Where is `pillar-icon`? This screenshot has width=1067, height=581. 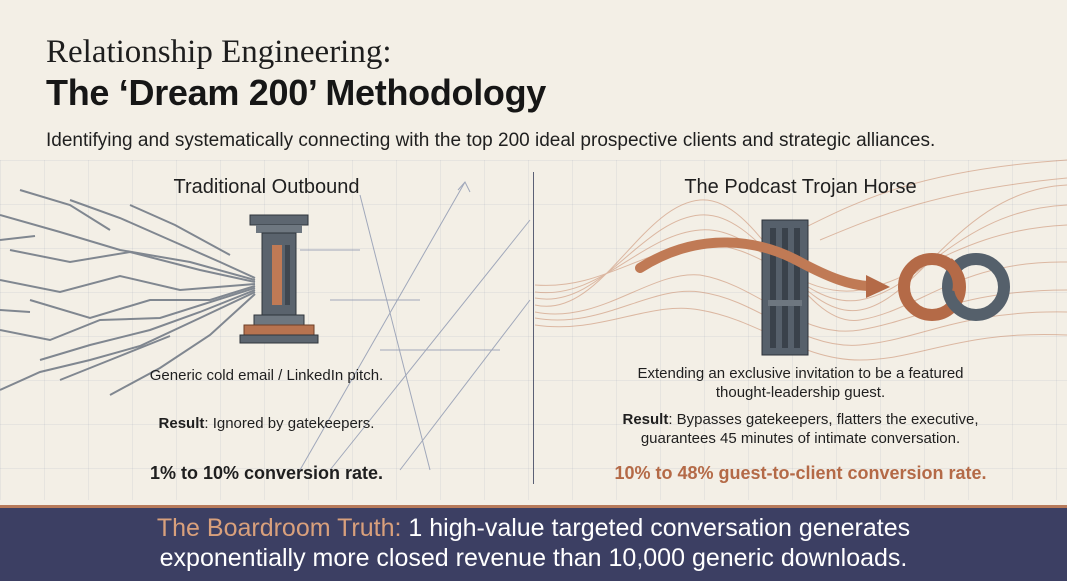 pillar-icon is located at coordinates (279, 279).